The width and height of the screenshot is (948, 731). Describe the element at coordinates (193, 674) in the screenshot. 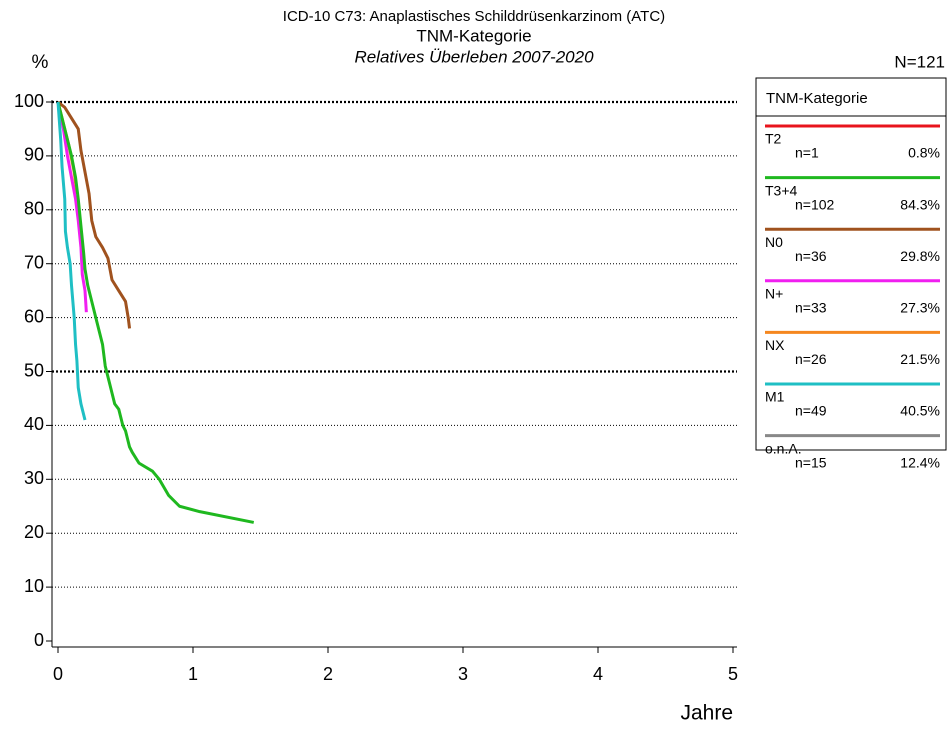

I see `x-tick-label: 1` at that location.